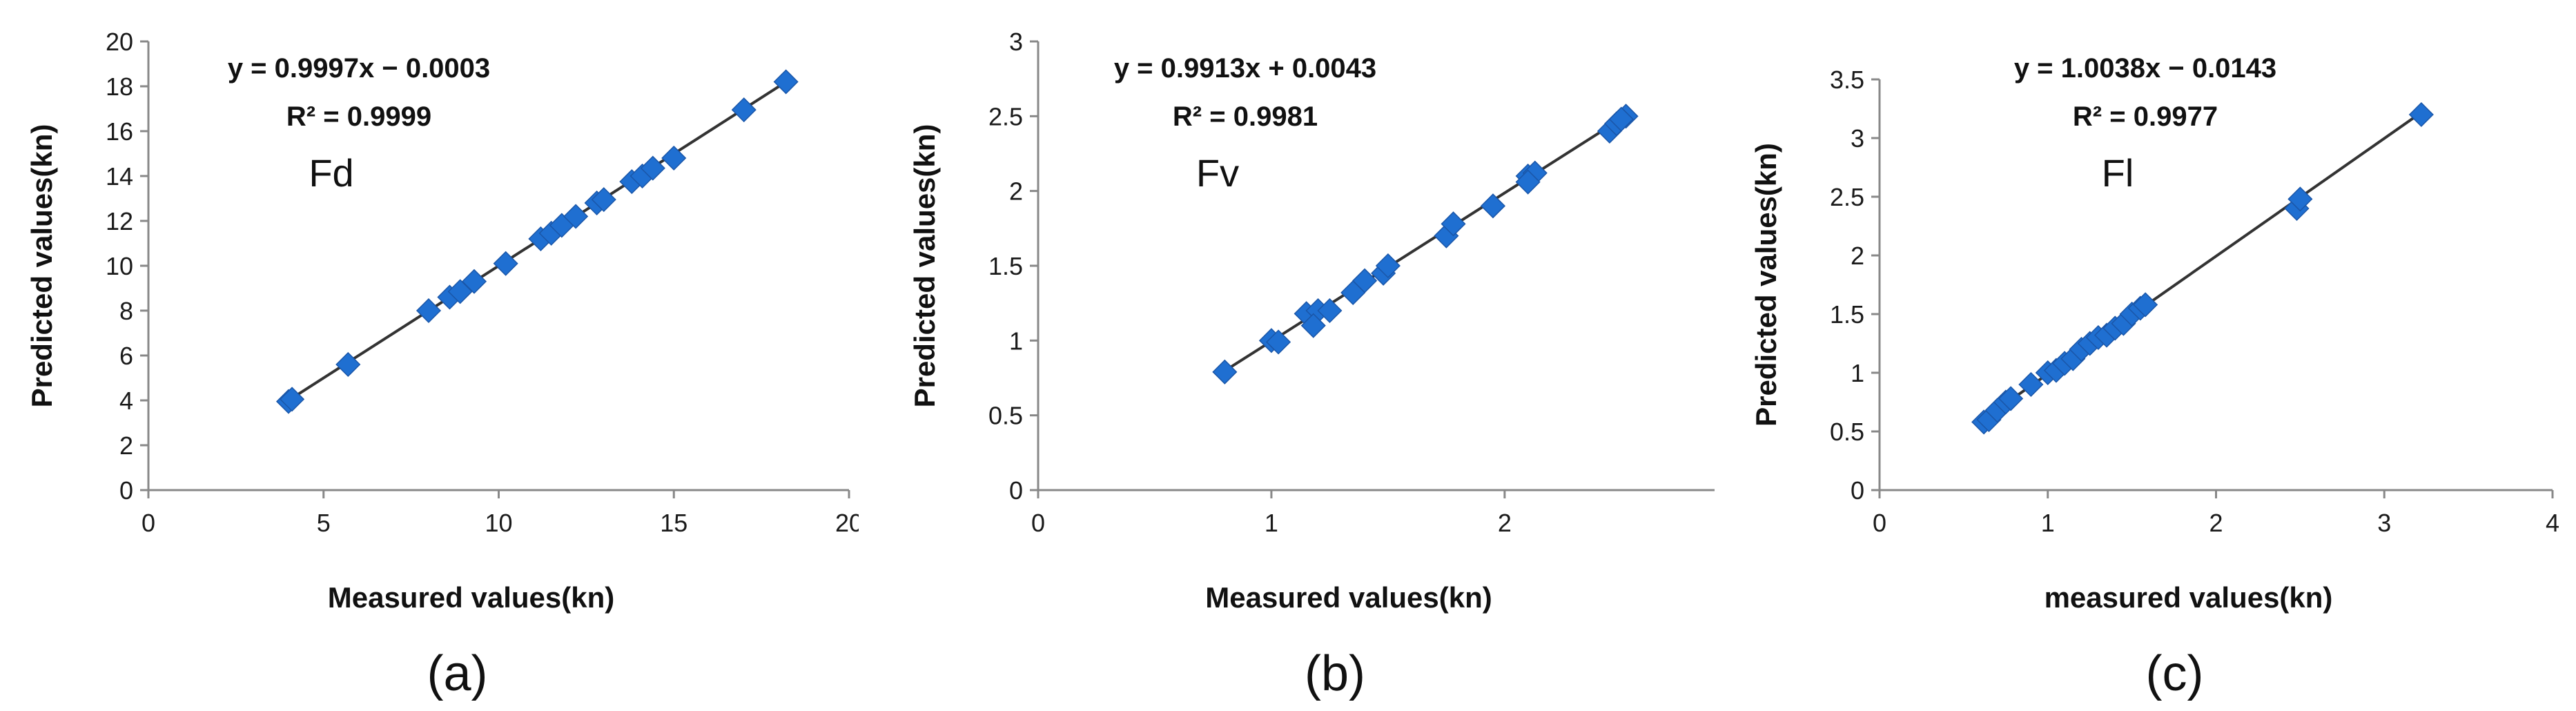 This screenshot has width=2576, height=711. I want to click on chart-1-y-axis-label: Predicted values(kn), so click(925, 266).